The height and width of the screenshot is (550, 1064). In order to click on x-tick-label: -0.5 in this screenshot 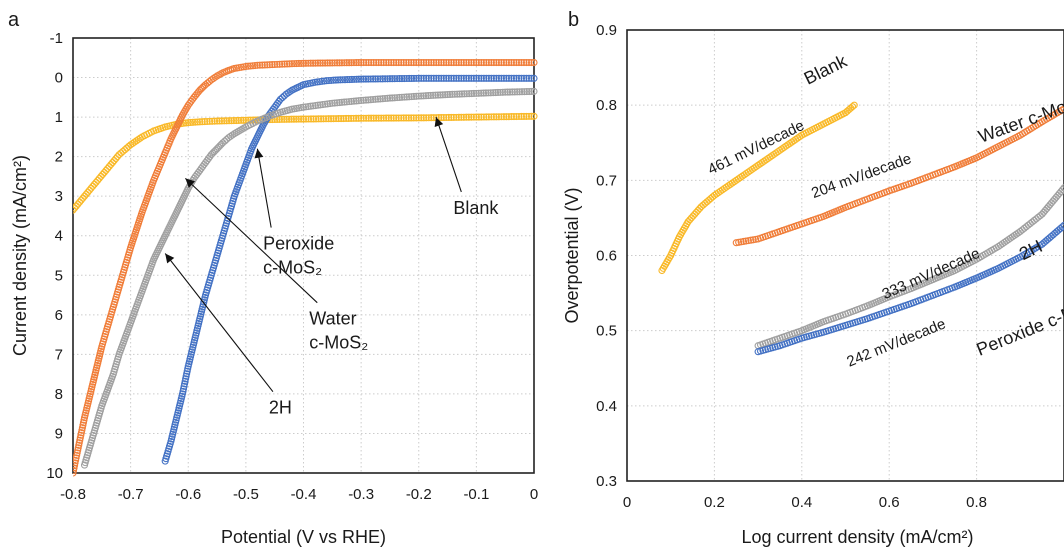, I will do `click(246, 494)`.